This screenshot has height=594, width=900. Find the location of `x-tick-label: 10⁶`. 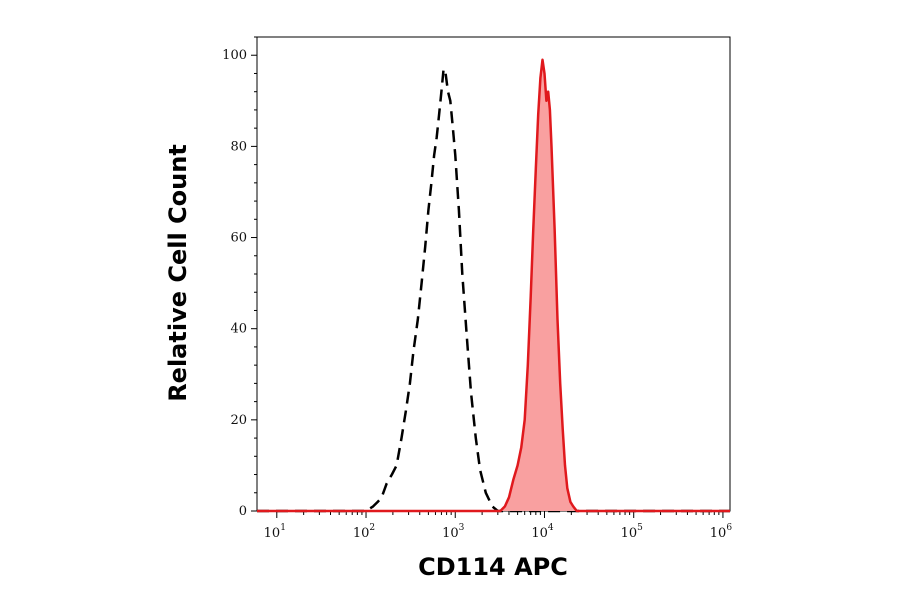

x-tick-label: 10⁶ is located at coordinates (721, 532).